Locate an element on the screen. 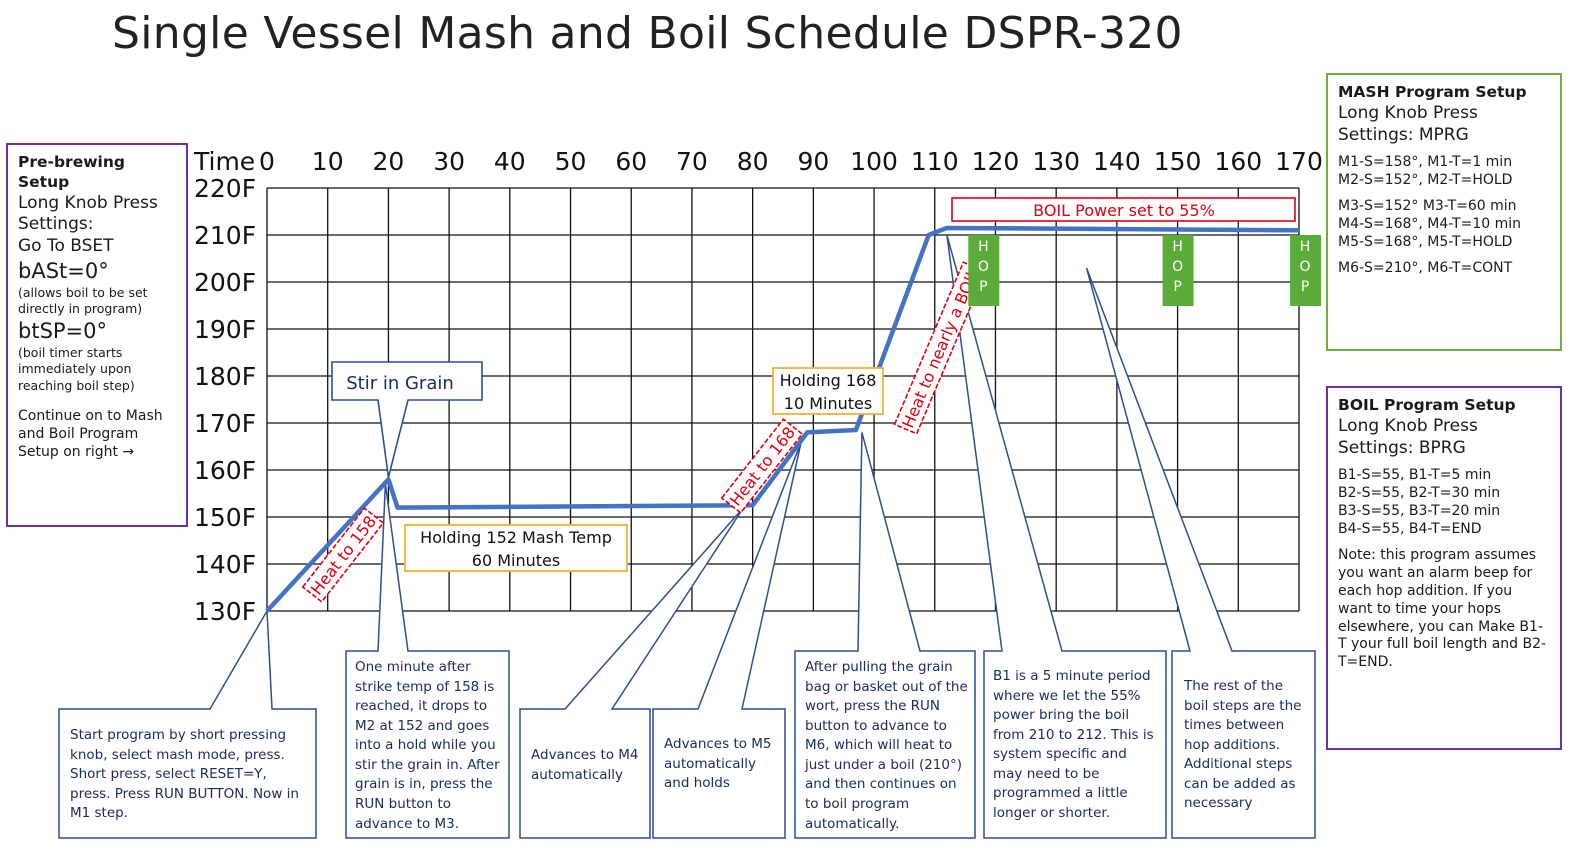 Image resolution: width=1580 pixels, height=858 pixels. heat-to-168-label-group: Heat to 168 is located at coordinates (762, 466).